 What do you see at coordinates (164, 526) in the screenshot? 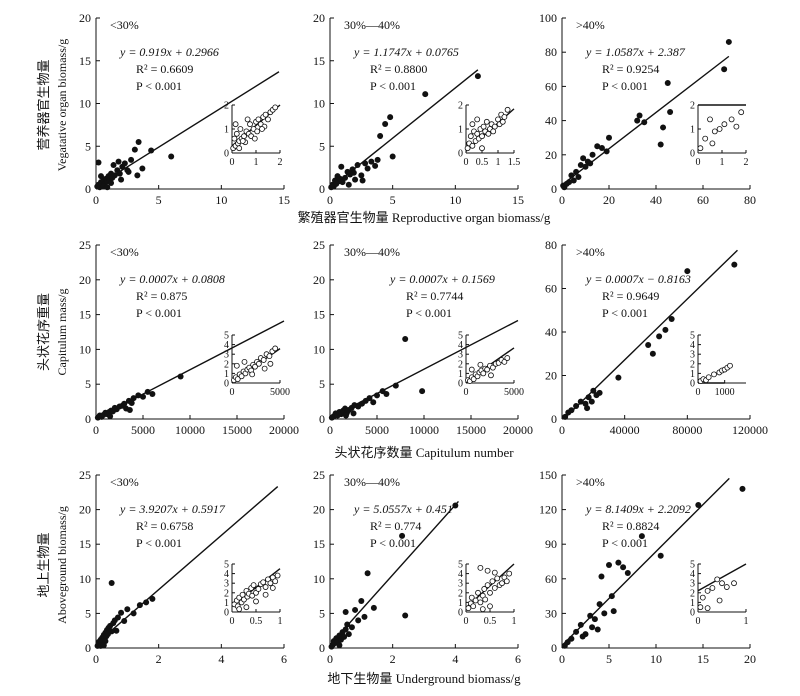
I see `r2-label: R² = 0.6758` at bounding box center [164, 526].